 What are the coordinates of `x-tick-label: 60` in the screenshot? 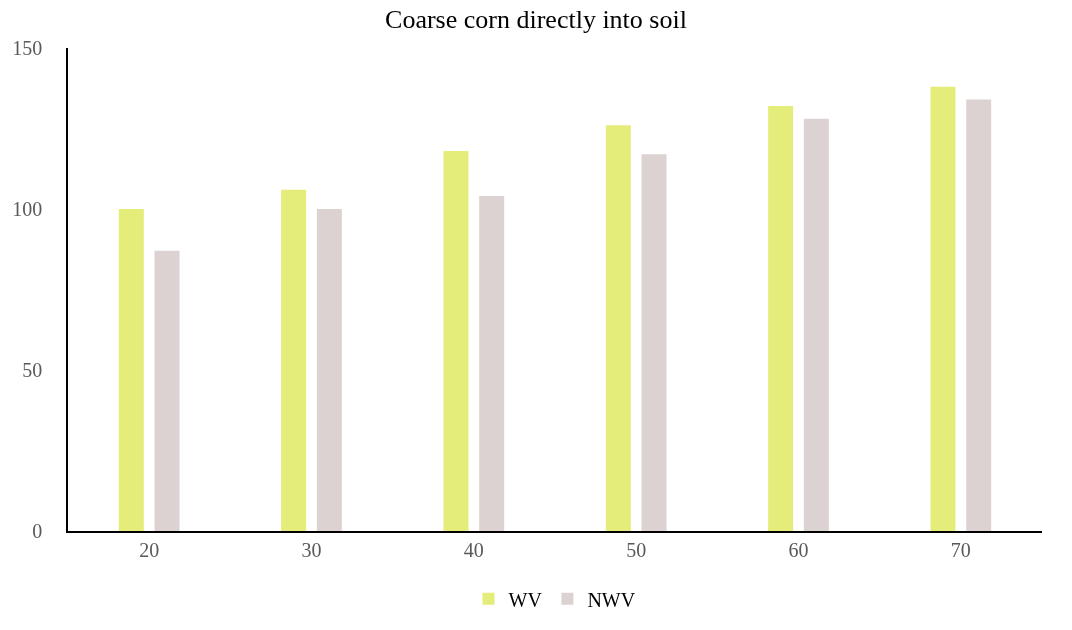 It's located at (798, 549).